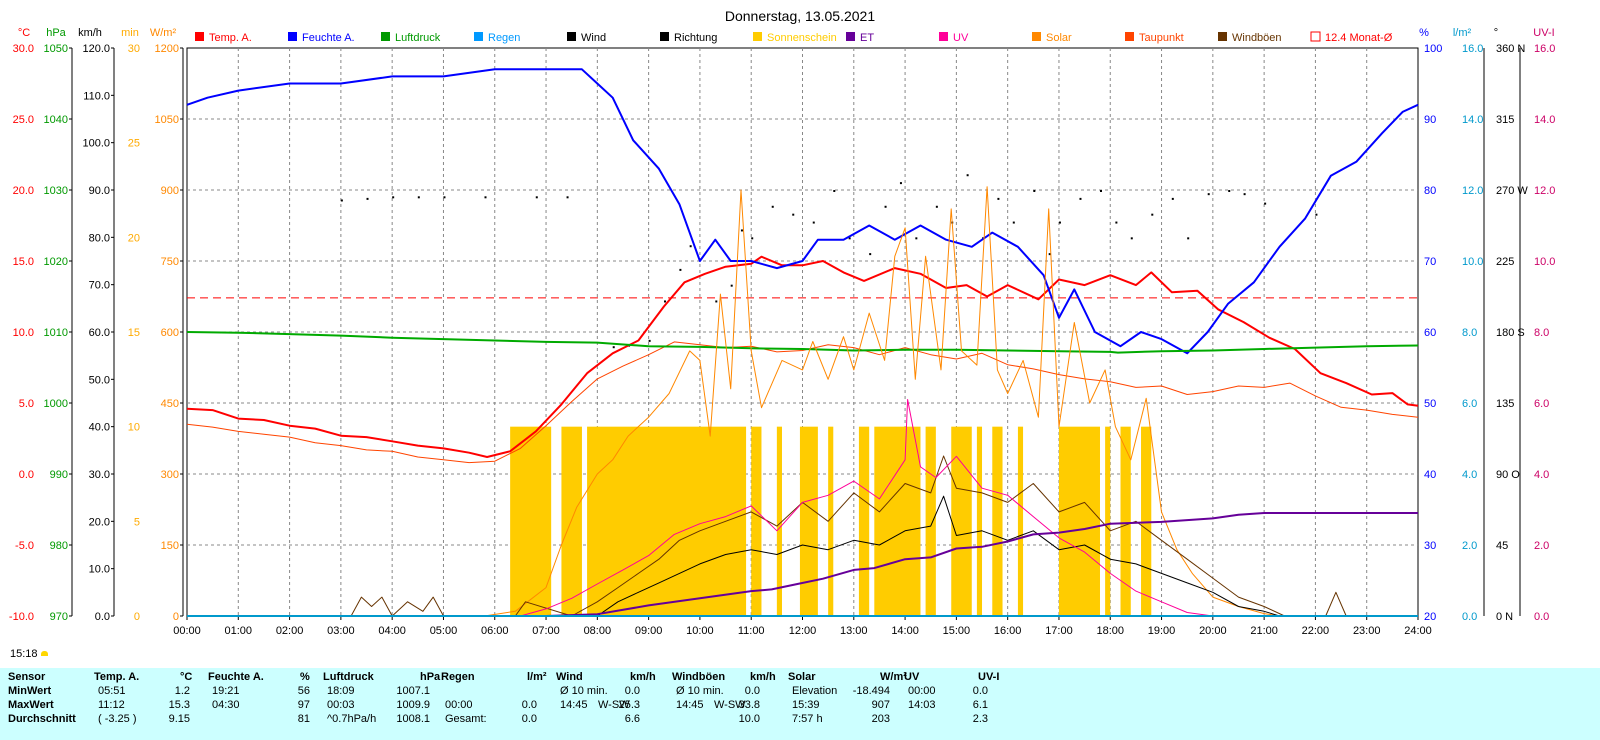 Image resolution: width=1600 pixels, height=740 pixels. I want to click on humidity-tick-label: 30, so click(1430, 546).